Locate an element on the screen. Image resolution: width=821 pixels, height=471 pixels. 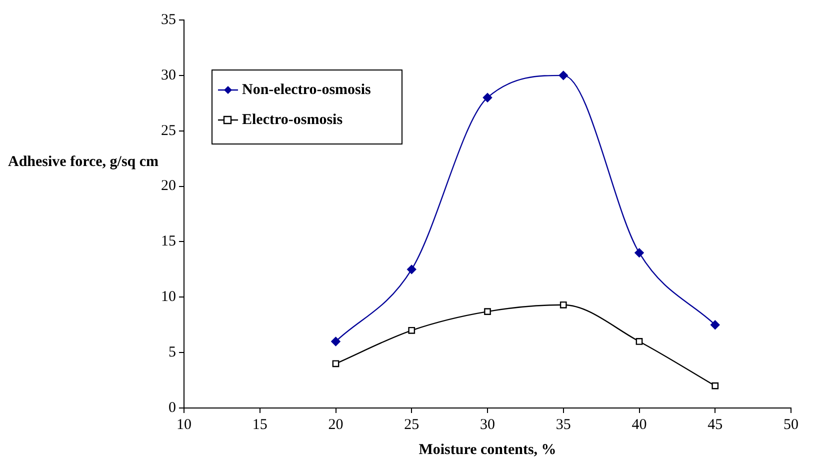
legend-label: Electro-osmosis is located at coordinates (292, 120).